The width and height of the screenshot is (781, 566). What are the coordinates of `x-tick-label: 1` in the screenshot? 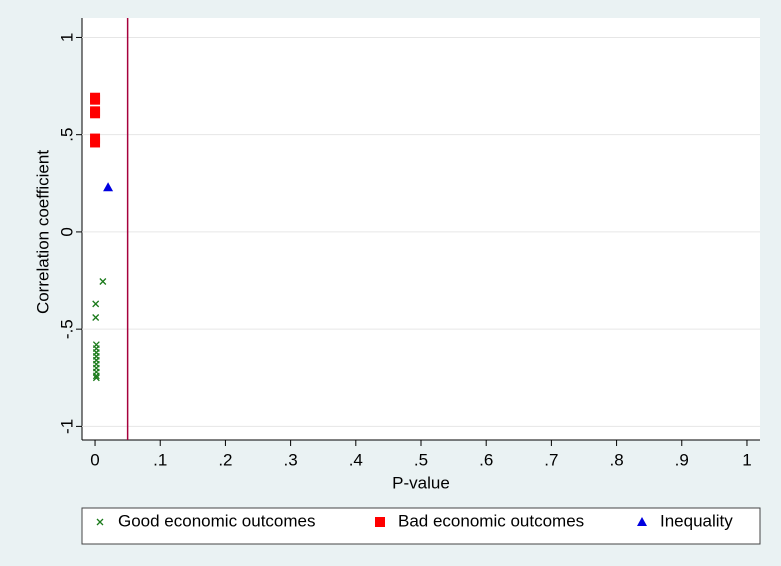 It's located at (746, 459).